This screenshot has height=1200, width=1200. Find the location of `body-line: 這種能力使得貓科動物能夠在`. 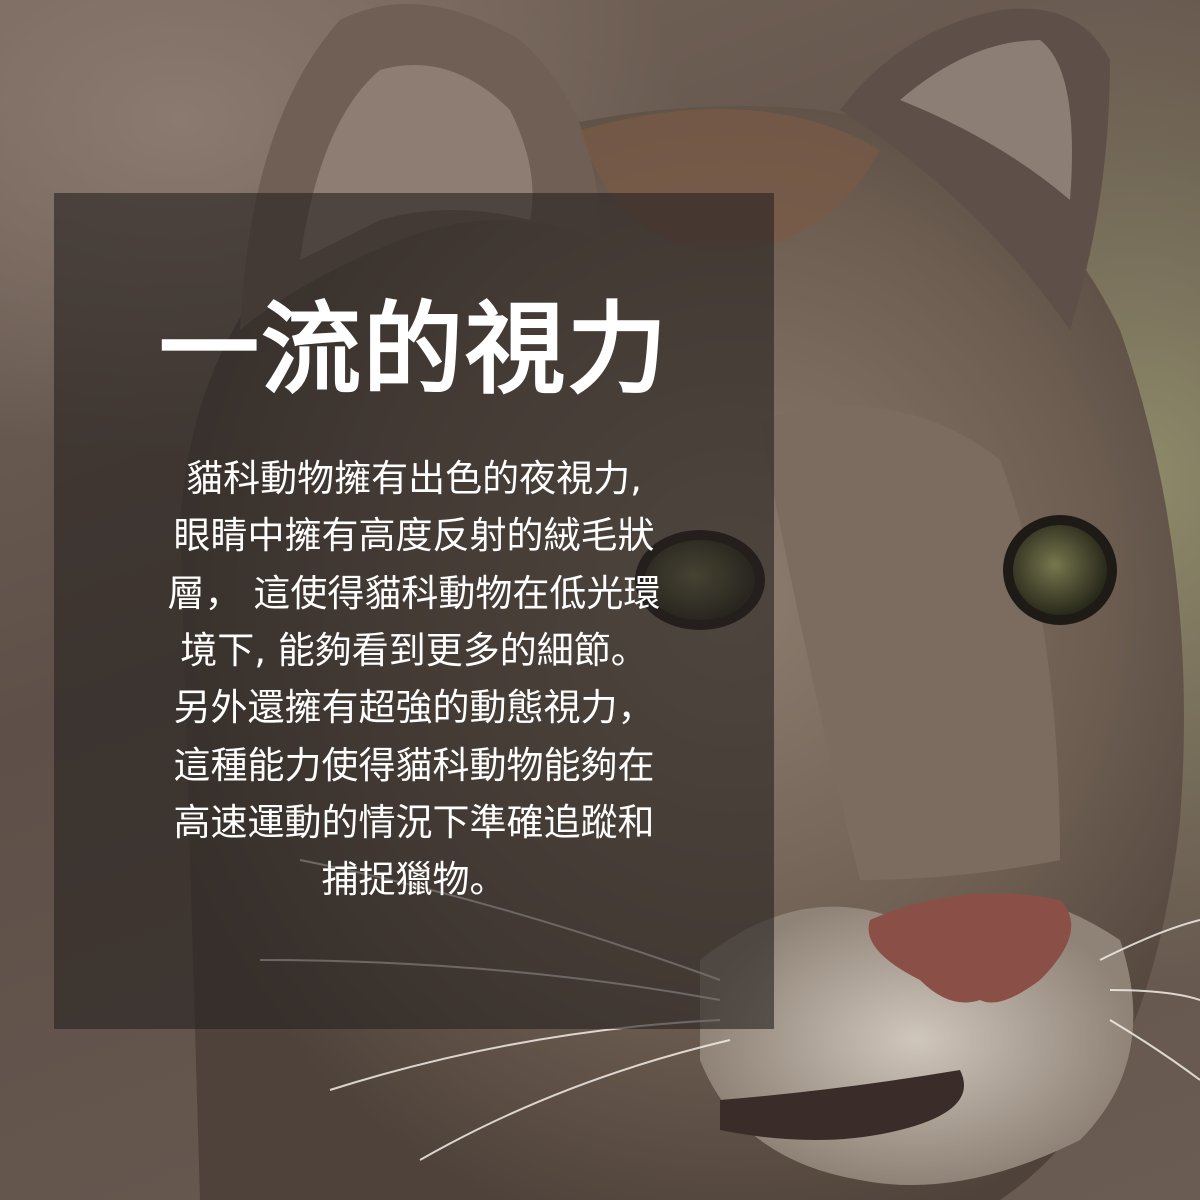

body-line: 這種能力使得貓科動物能夠在 is located at coordinates (414, 765).